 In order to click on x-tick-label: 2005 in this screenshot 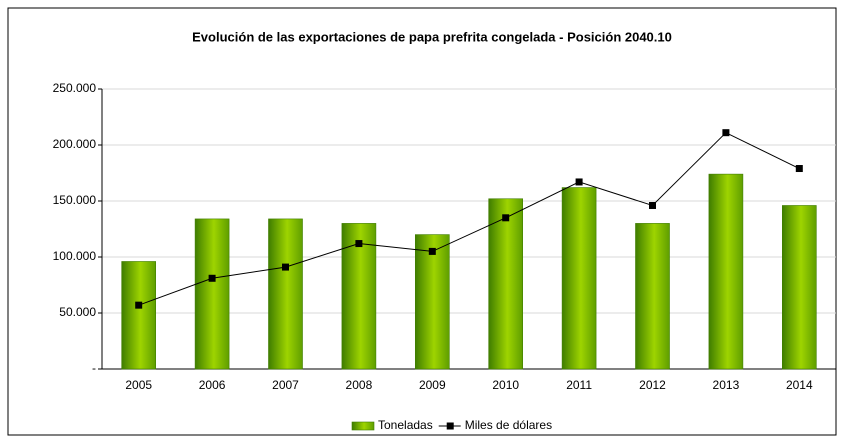, I will do `click(138, 385)`.